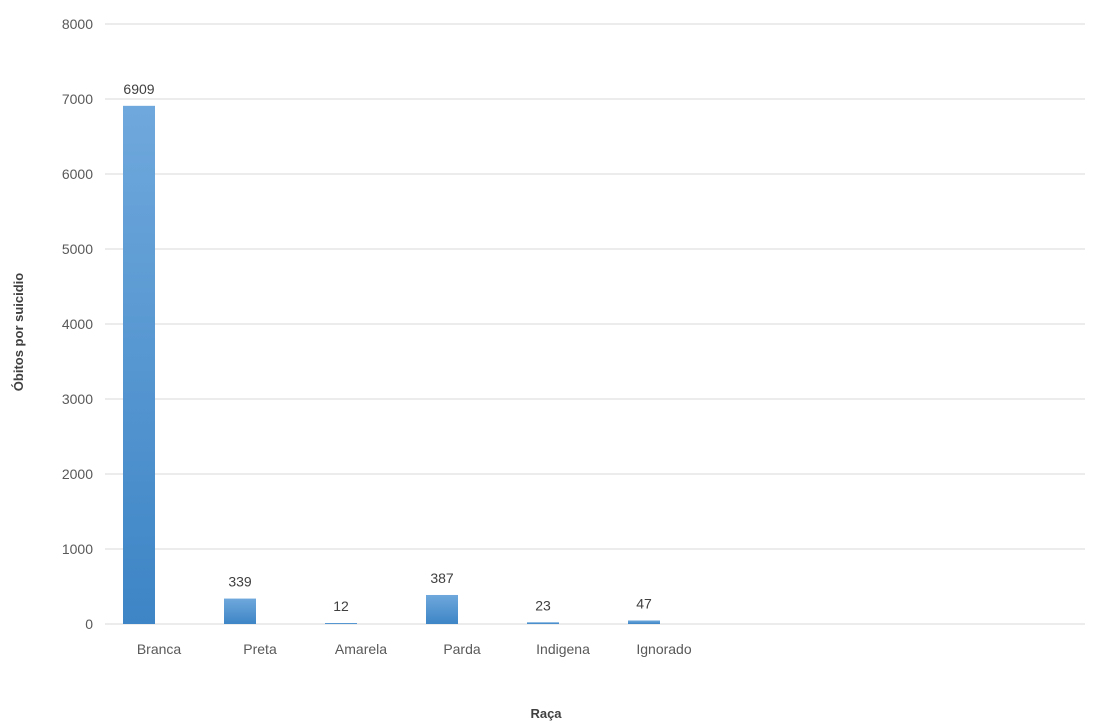 The width and height of the screenshot is (1102, 724). Describe the element at coordinates (543, 605) in the screenshot. I see `data-label-indigena: 23` at that location.